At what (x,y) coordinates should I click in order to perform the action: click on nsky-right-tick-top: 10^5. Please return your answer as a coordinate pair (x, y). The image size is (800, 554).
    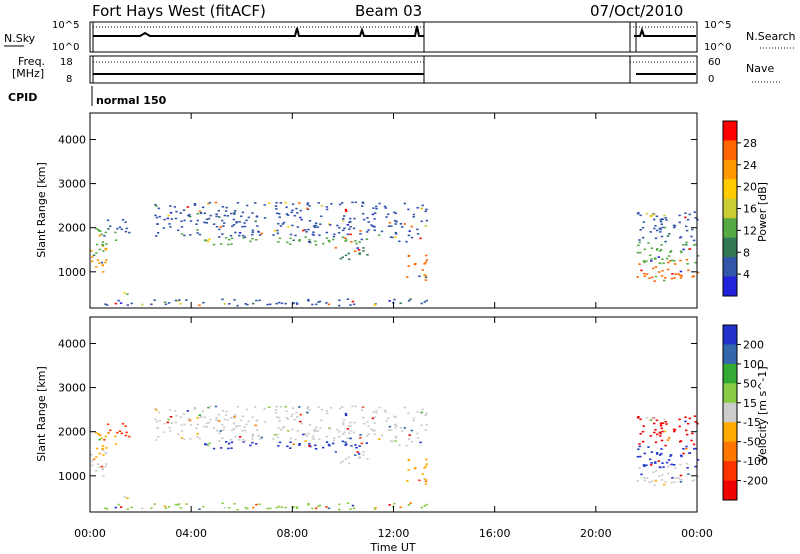
    Looking at the image, I should click on (717, 25).